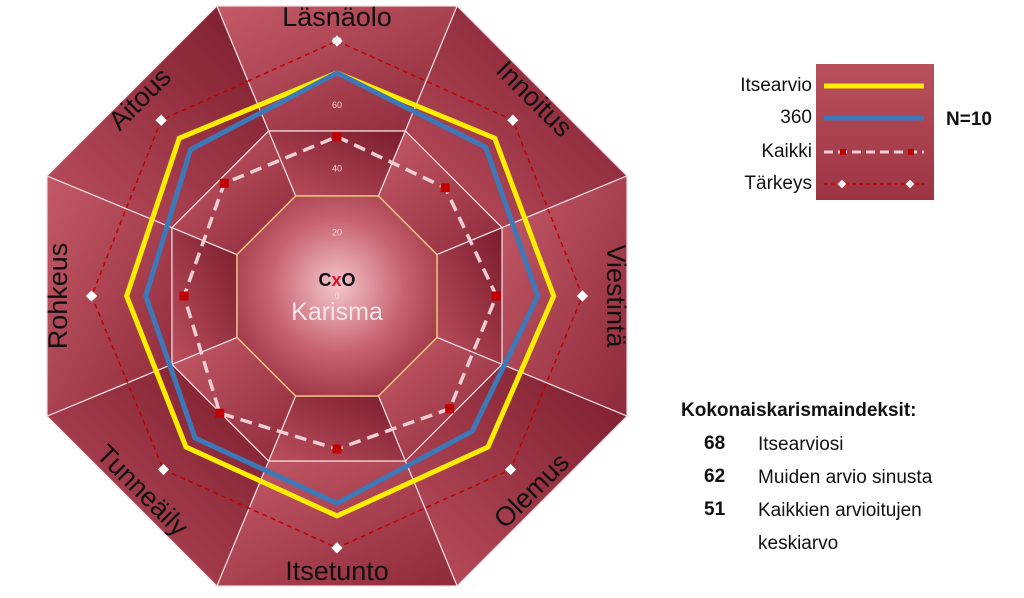  What do you see at coordinates (874, 184) in the screenshot?
I see `legend-line-tarkeys` at bounding box center [874, 184].